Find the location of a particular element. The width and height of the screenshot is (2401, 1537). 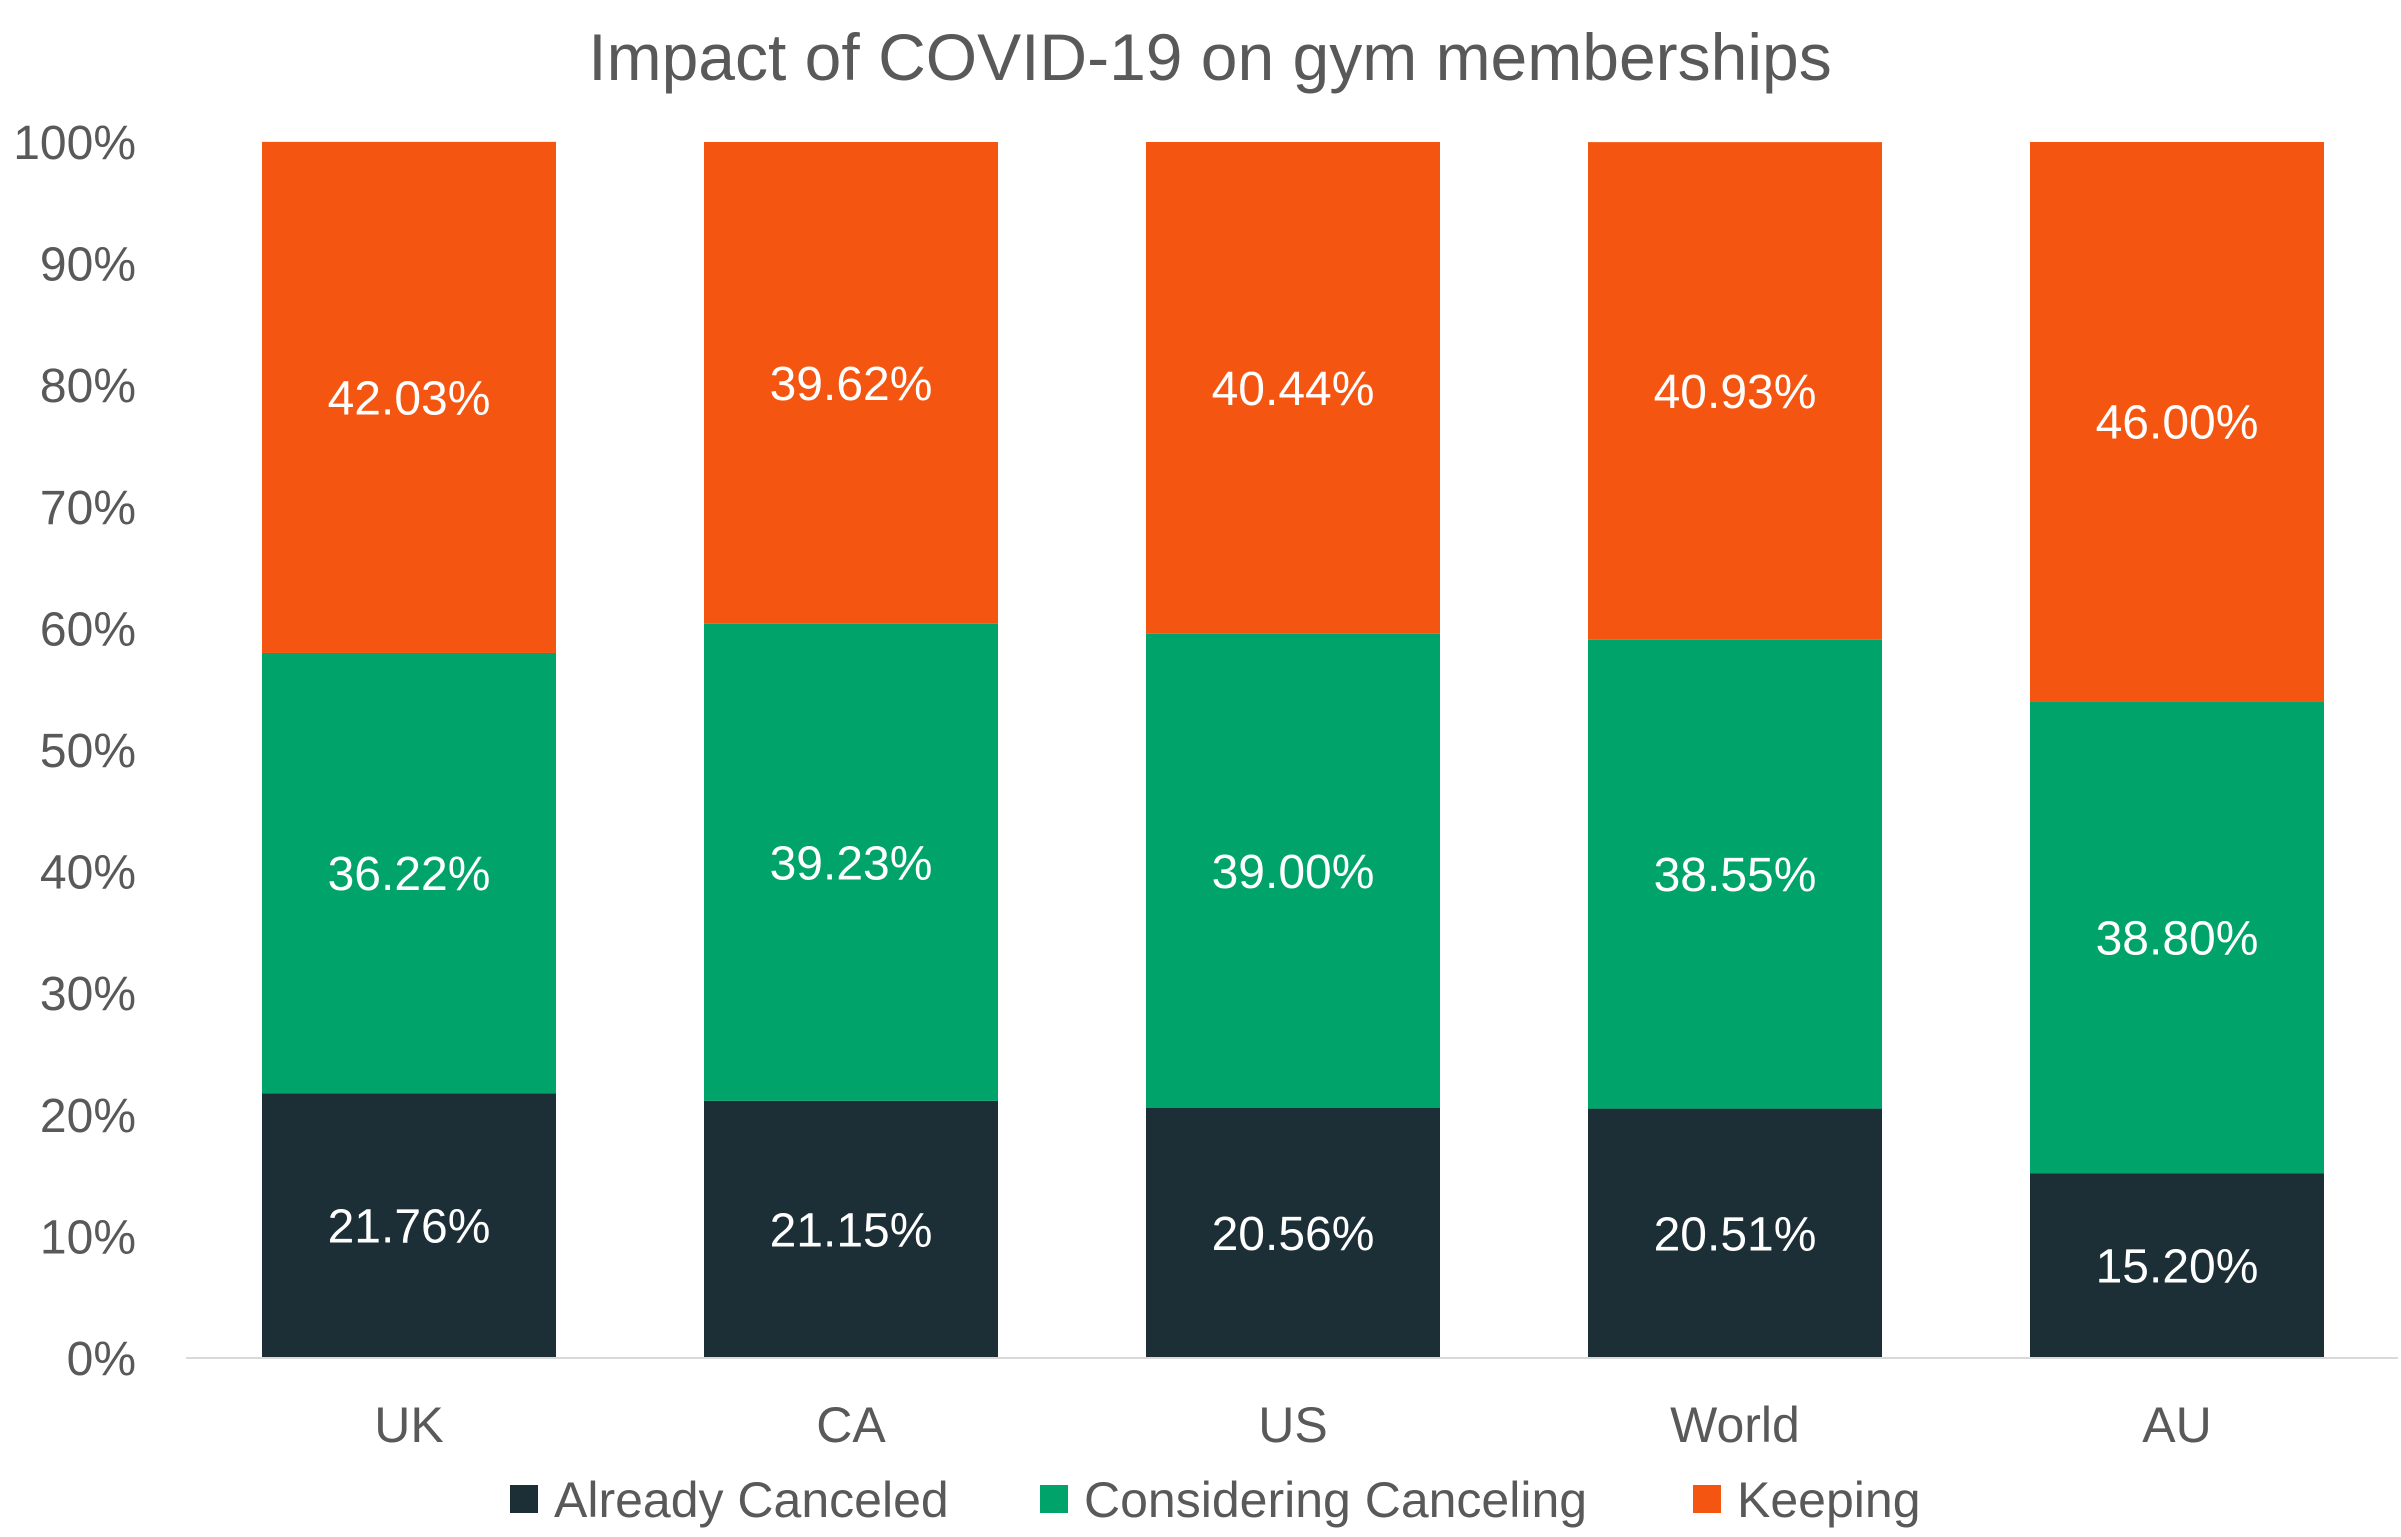

x-category-label: UK is located at coordinates (408, 1425).